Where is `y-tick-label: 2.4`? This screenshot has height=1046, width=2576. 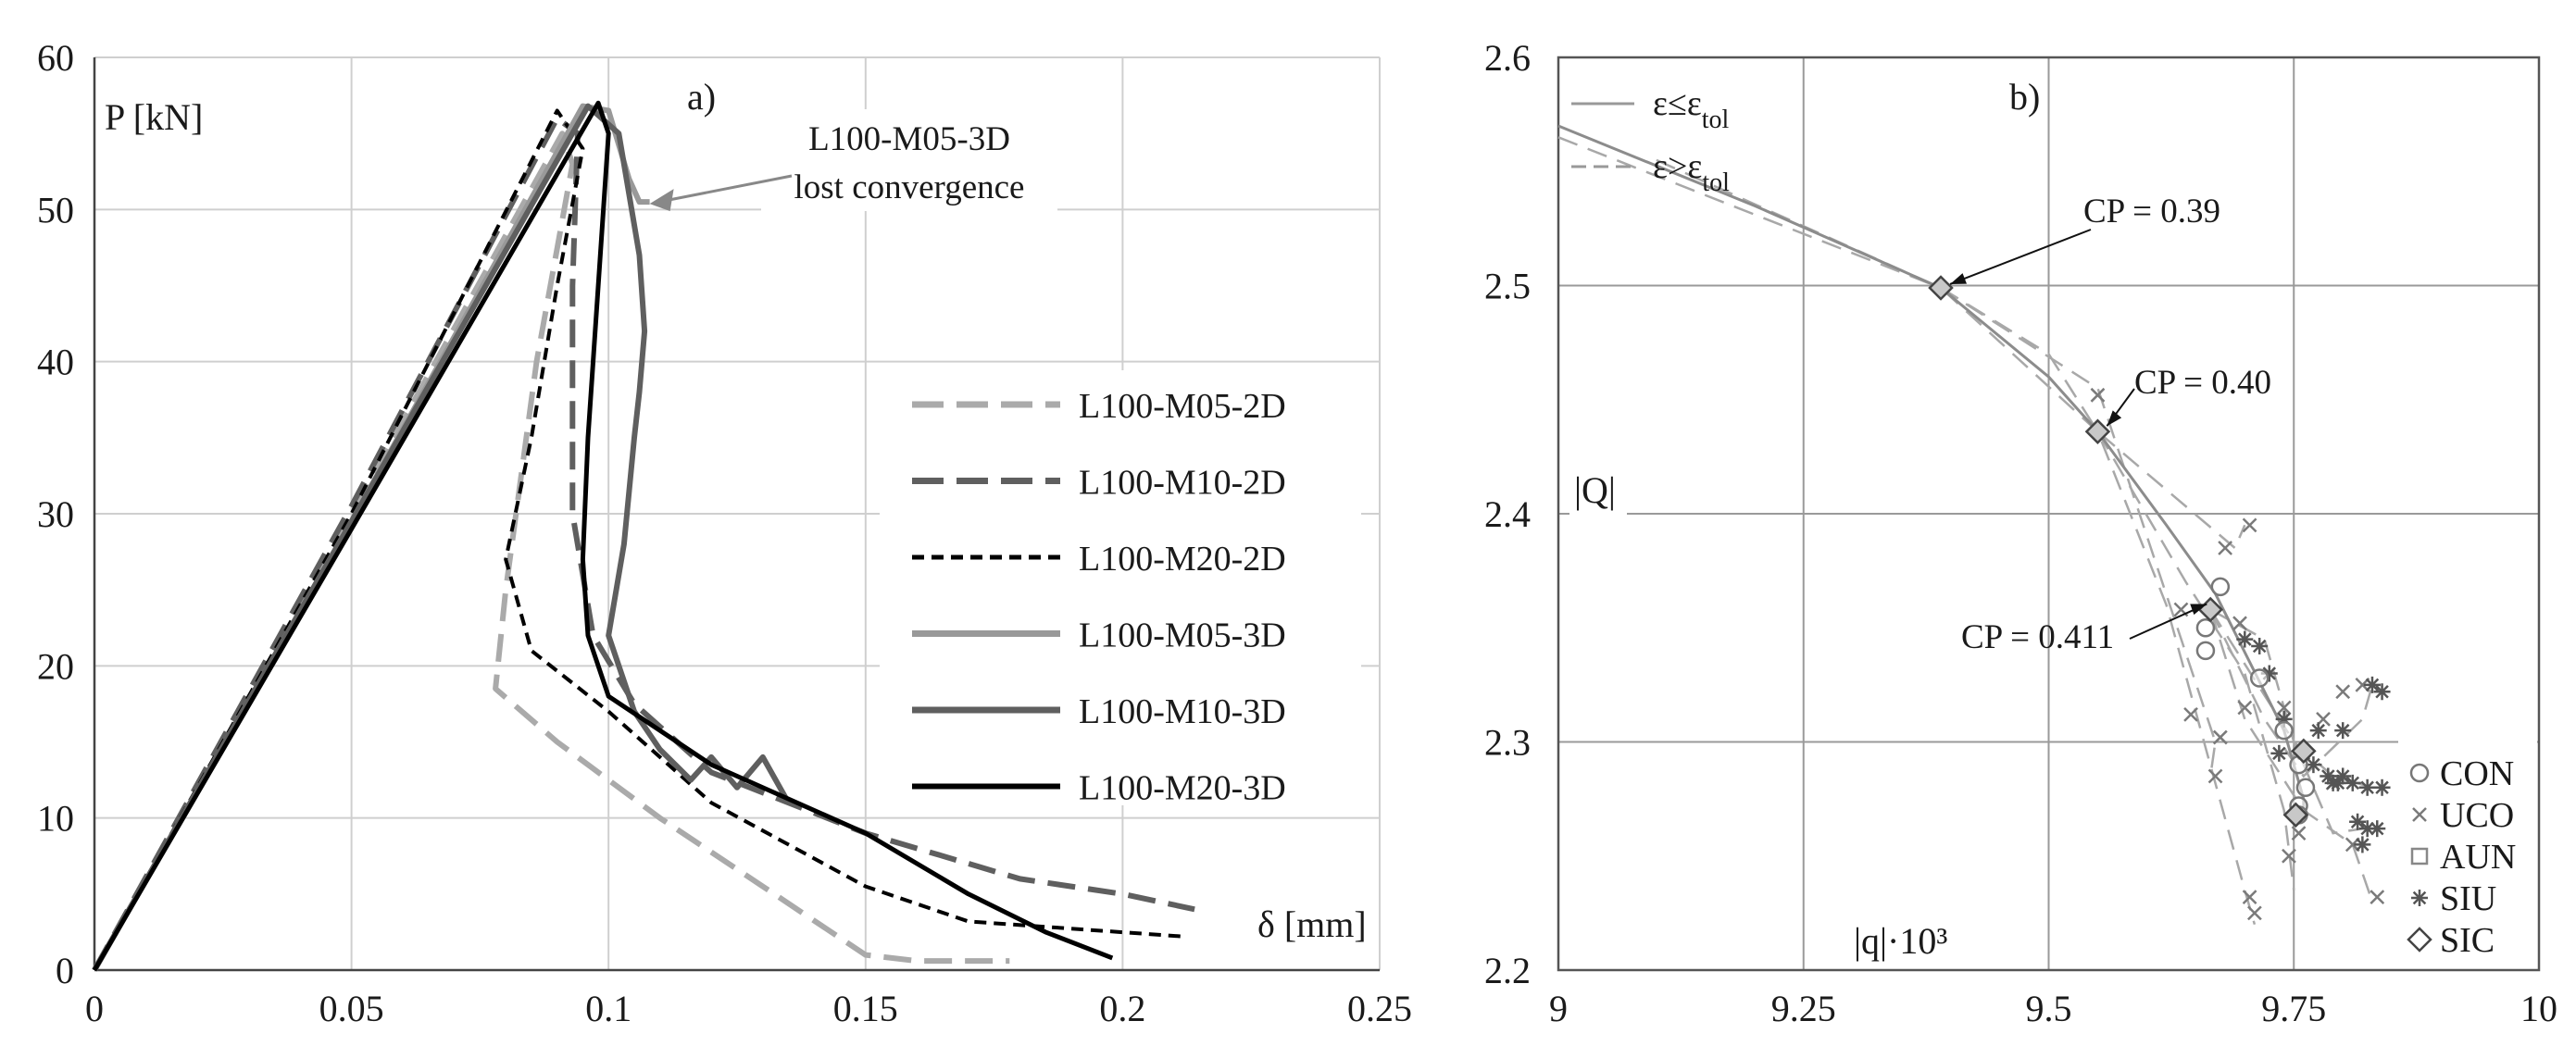
y-tick-label: 2.4 is located at coordinates (1508, 514).